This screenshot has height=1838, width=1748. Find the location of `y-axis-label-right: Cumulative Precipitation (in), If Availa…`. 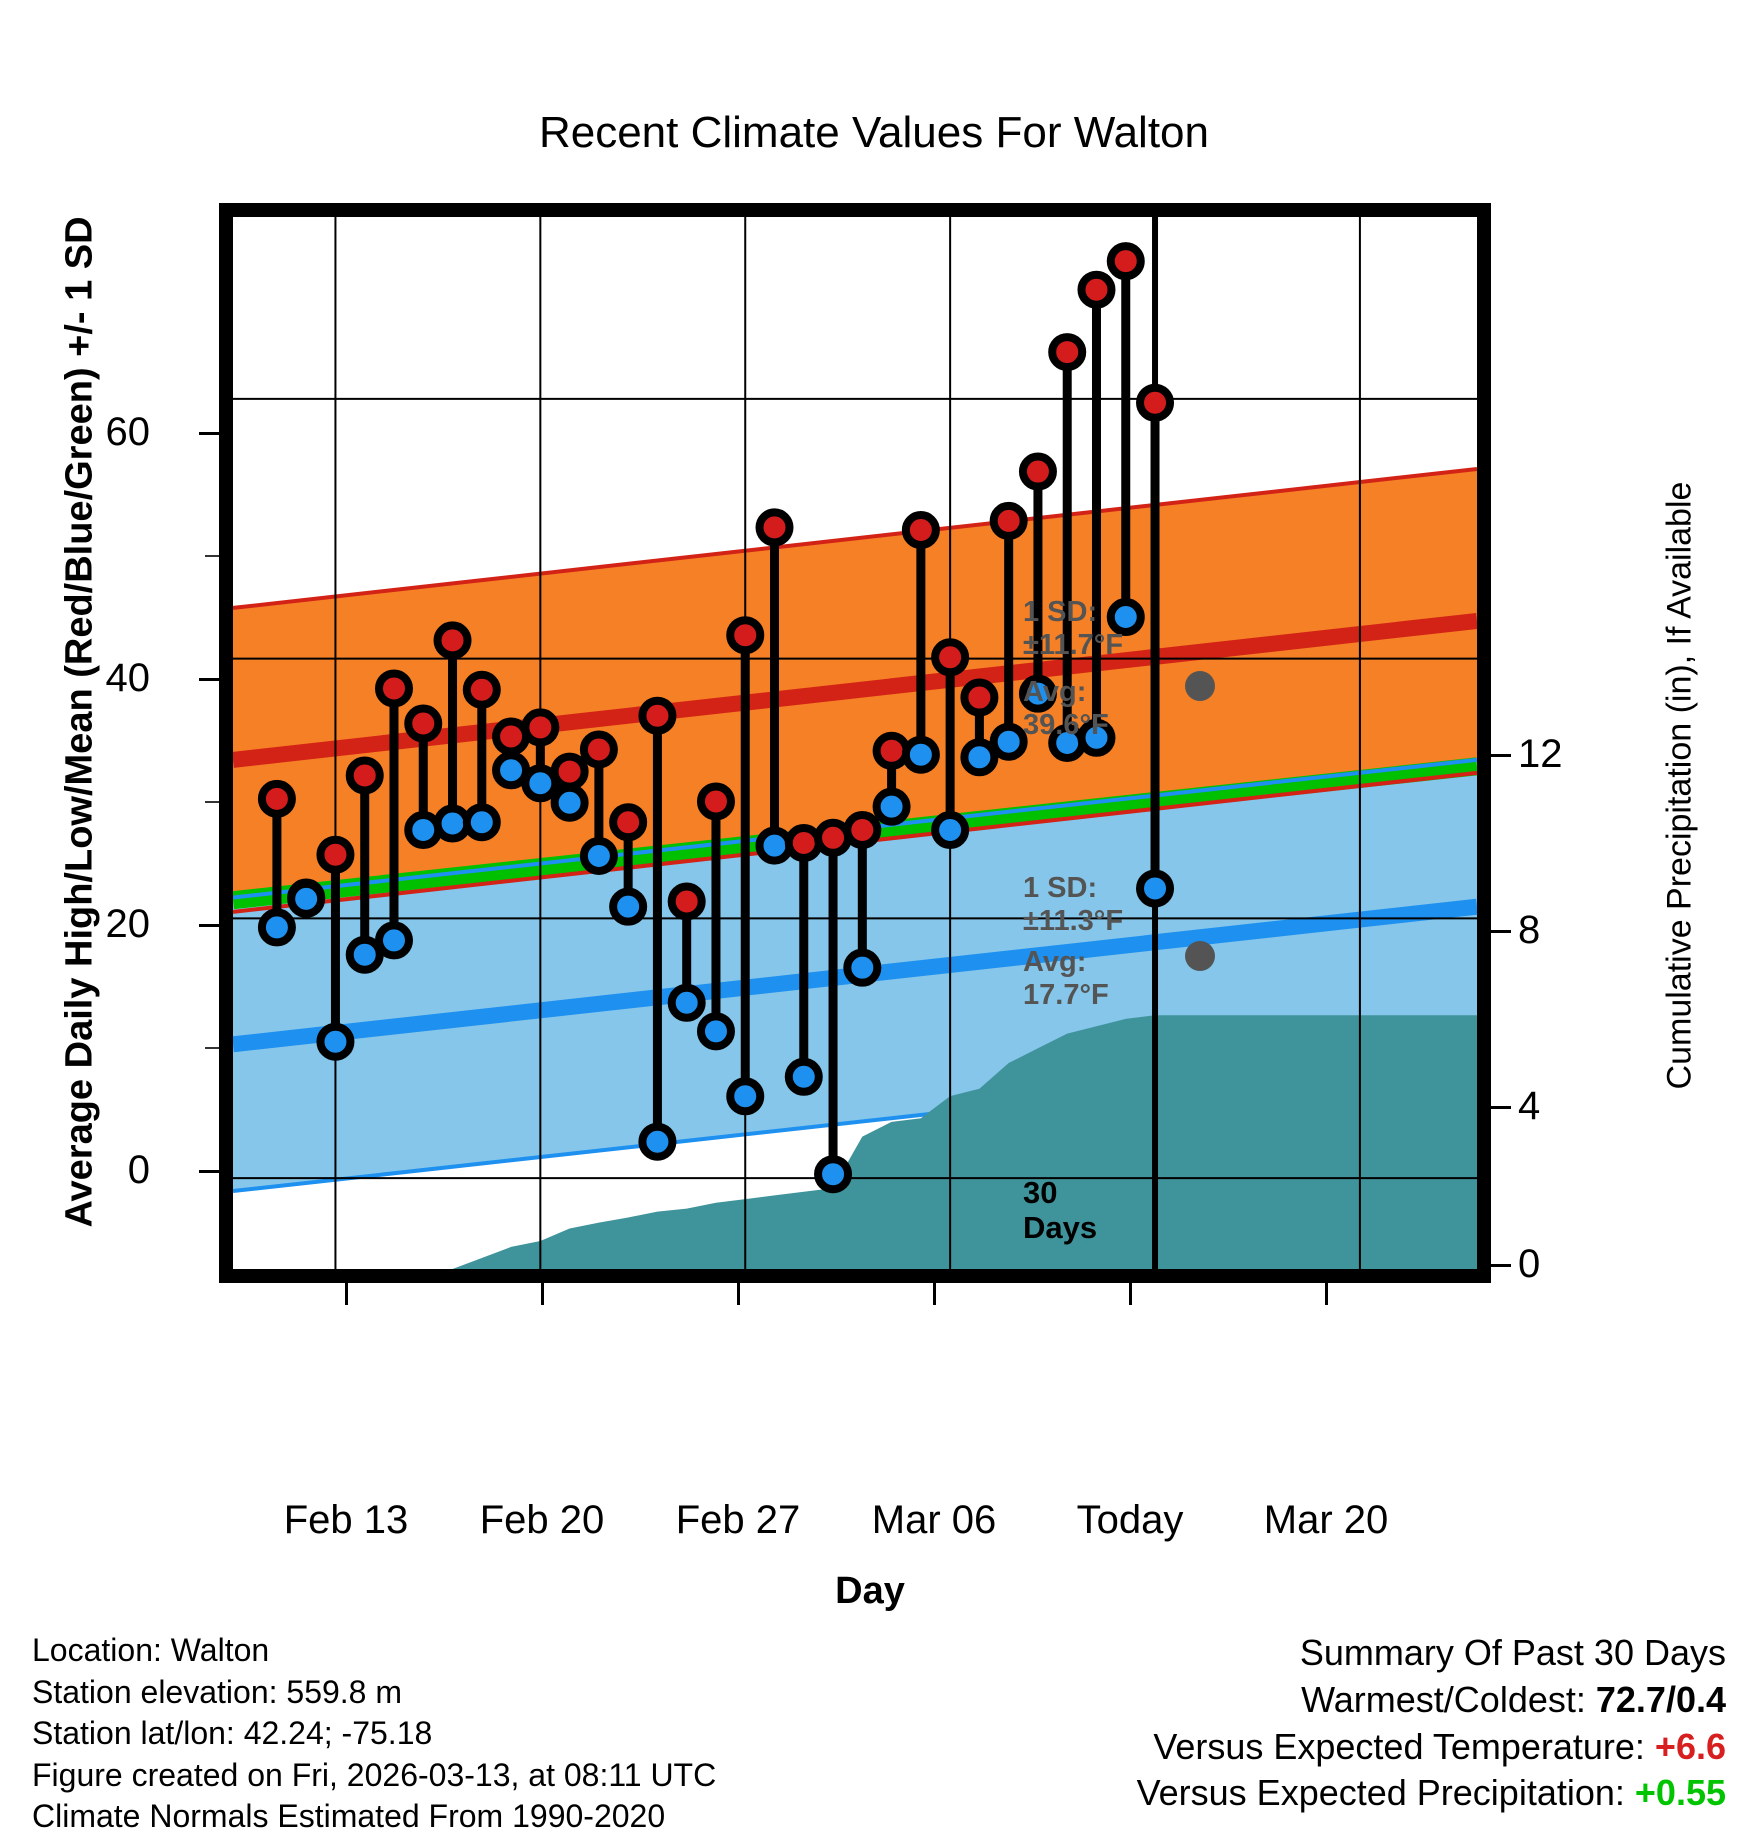

y-axis-label-right: Cumulative Precipitation (in), If Availa… is located at coordinates (1679, 785).